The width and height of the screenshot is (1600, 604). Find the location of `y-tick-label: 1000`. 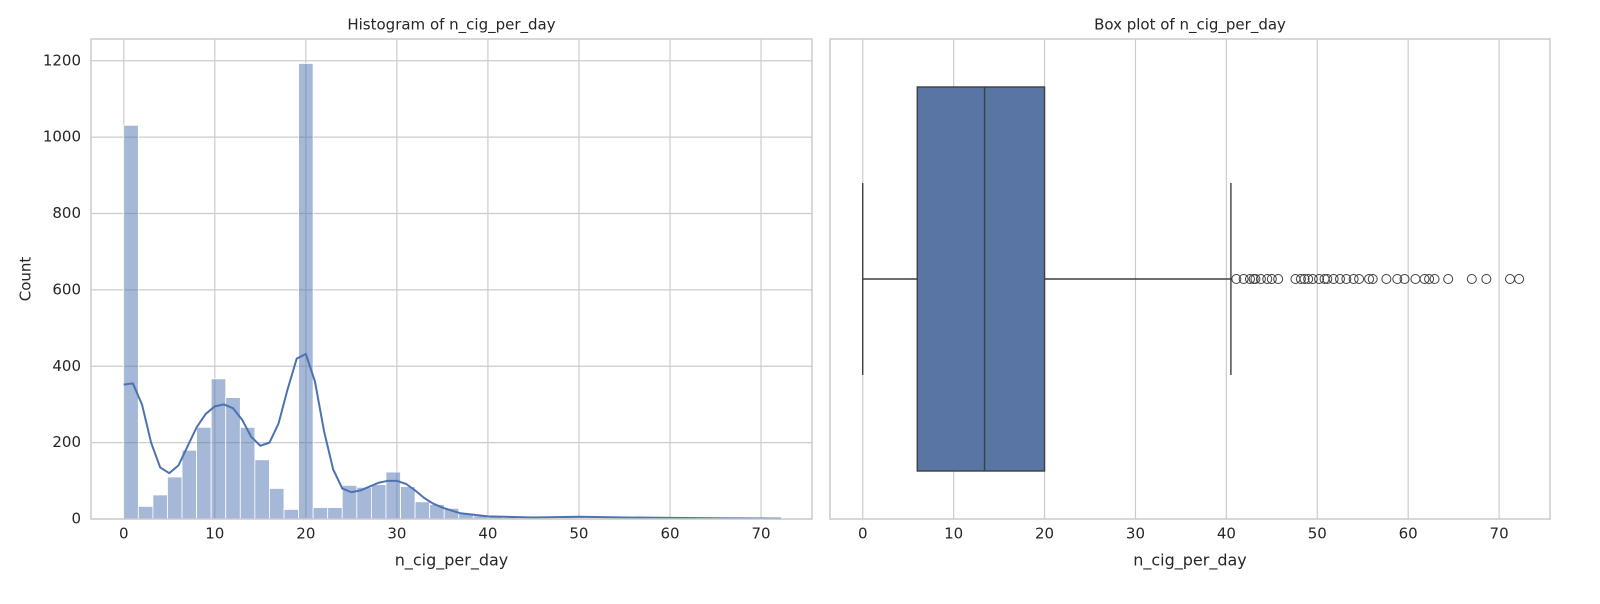

y-tick-label: 1000 is located at coordinates (62, 137).